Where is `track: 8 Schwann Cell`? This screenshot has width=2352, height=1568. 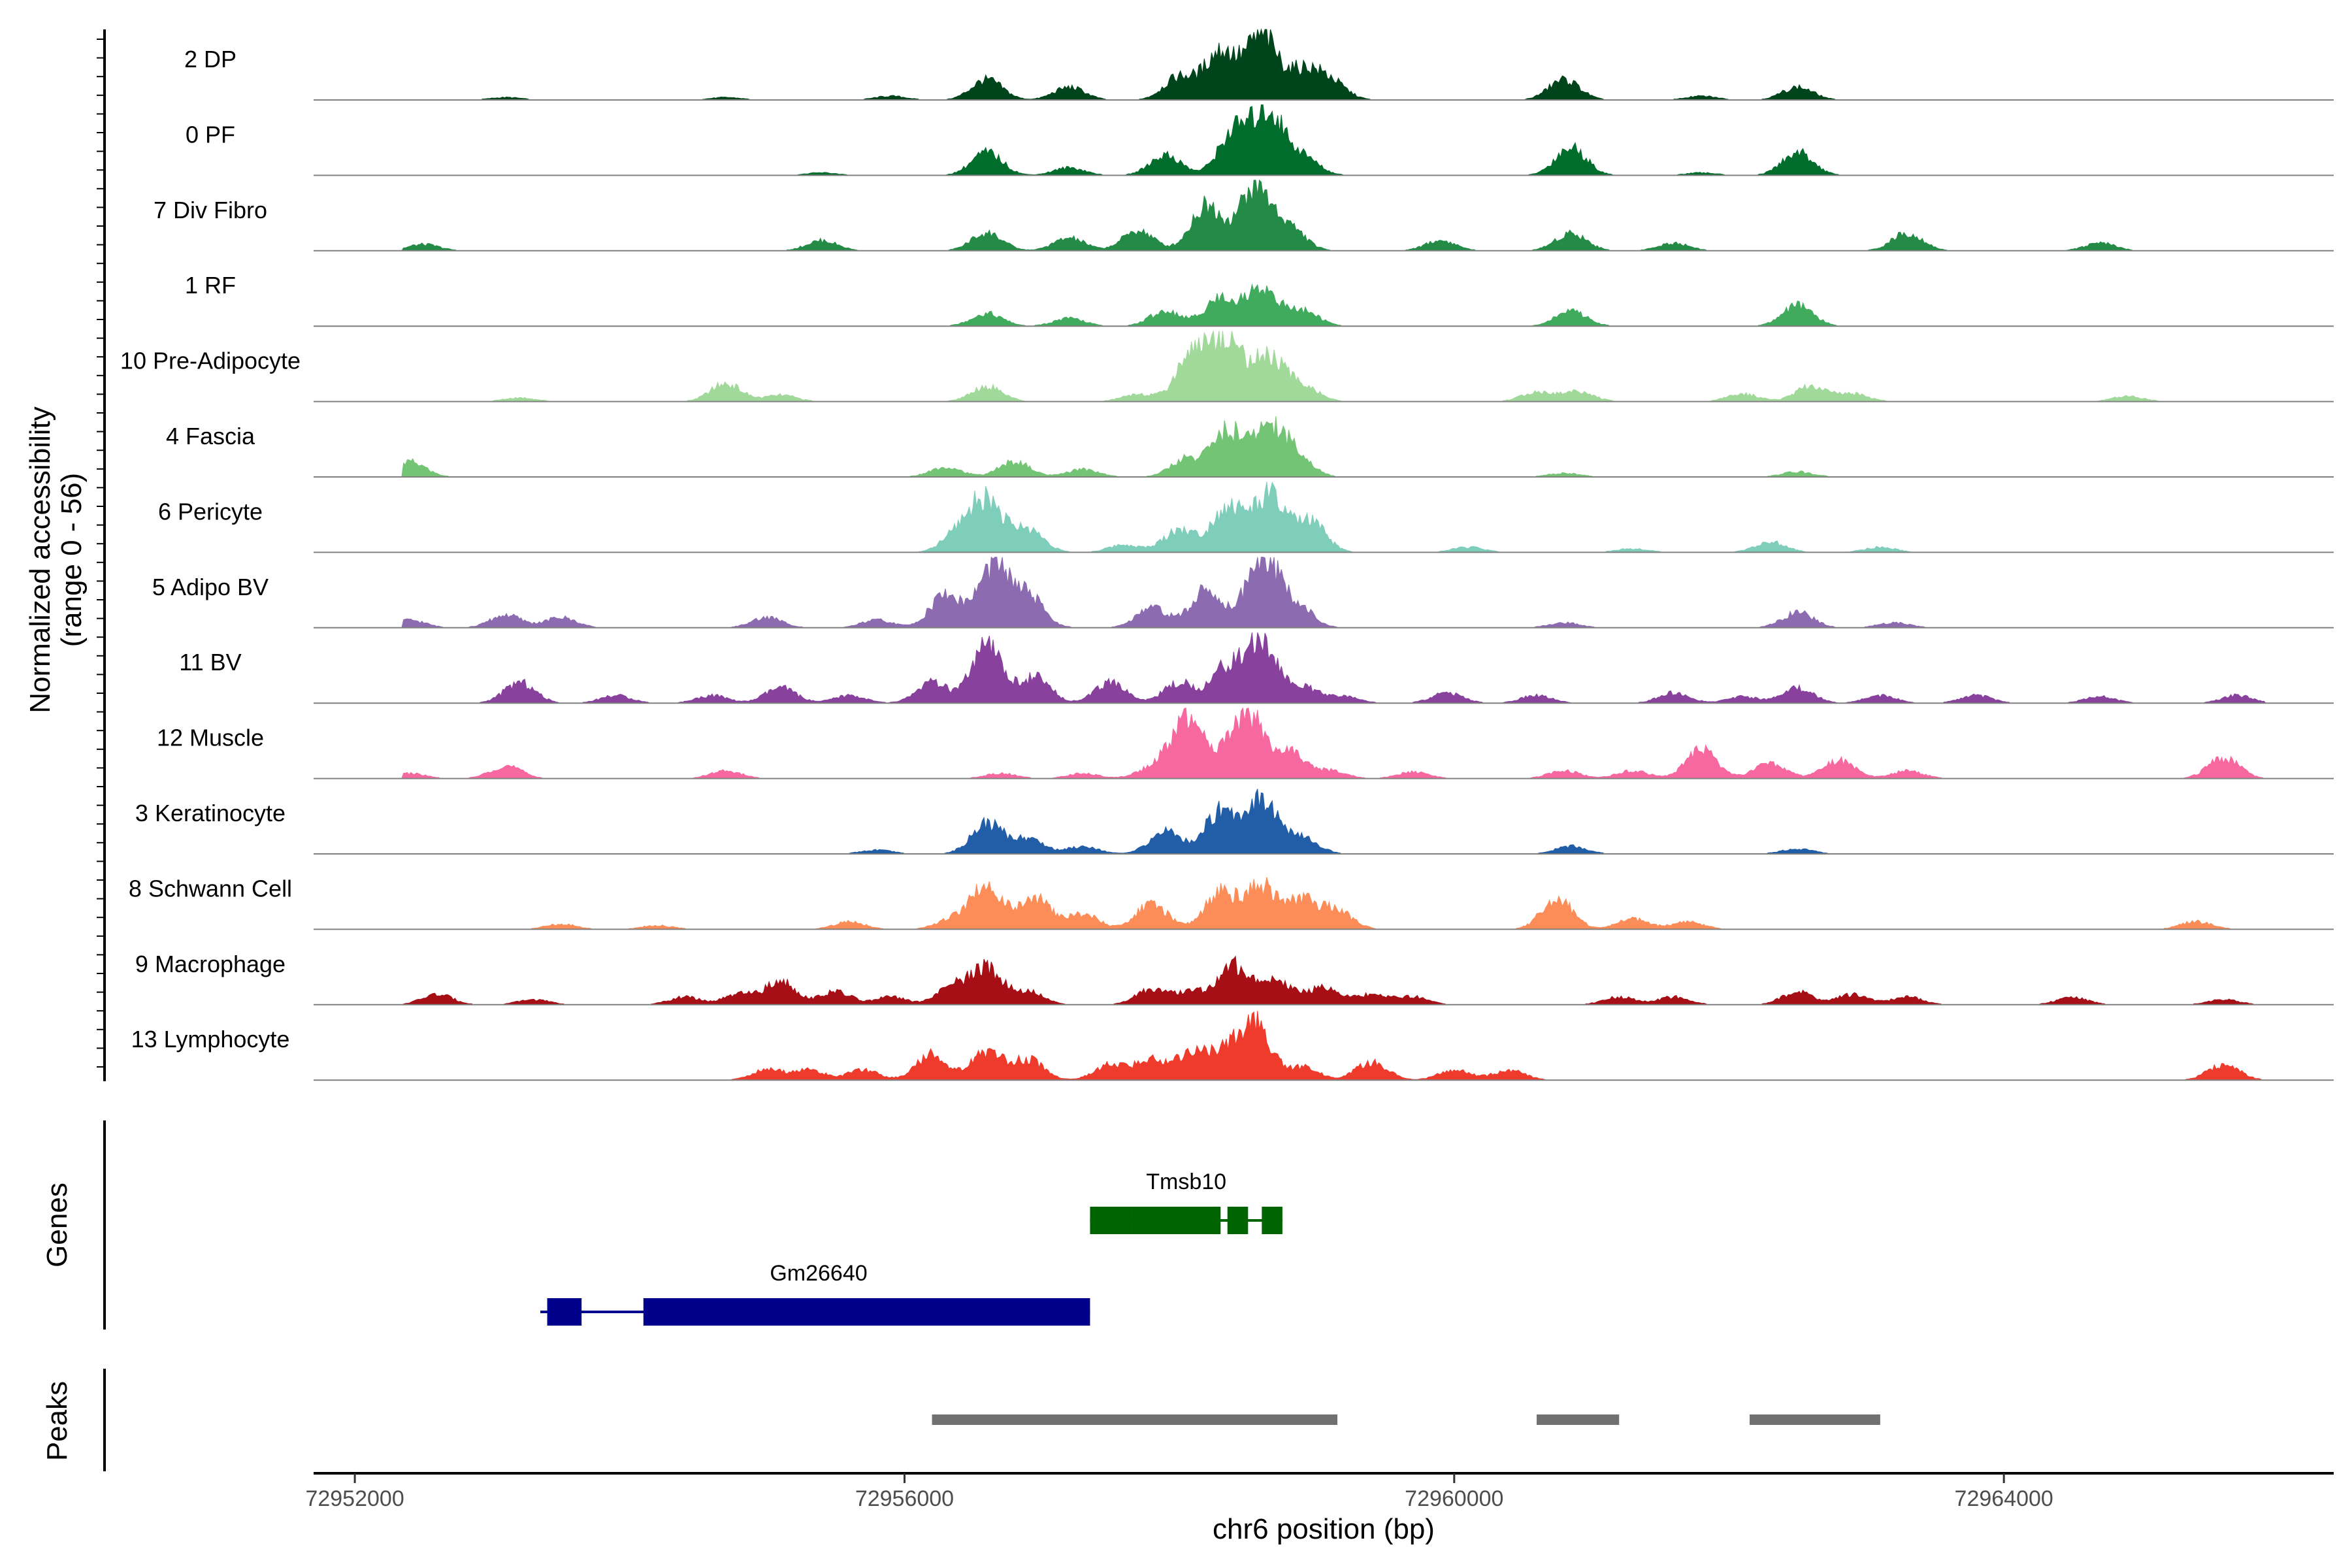
track: 8 Schwann Cell is located at coordinates (1231, 902).